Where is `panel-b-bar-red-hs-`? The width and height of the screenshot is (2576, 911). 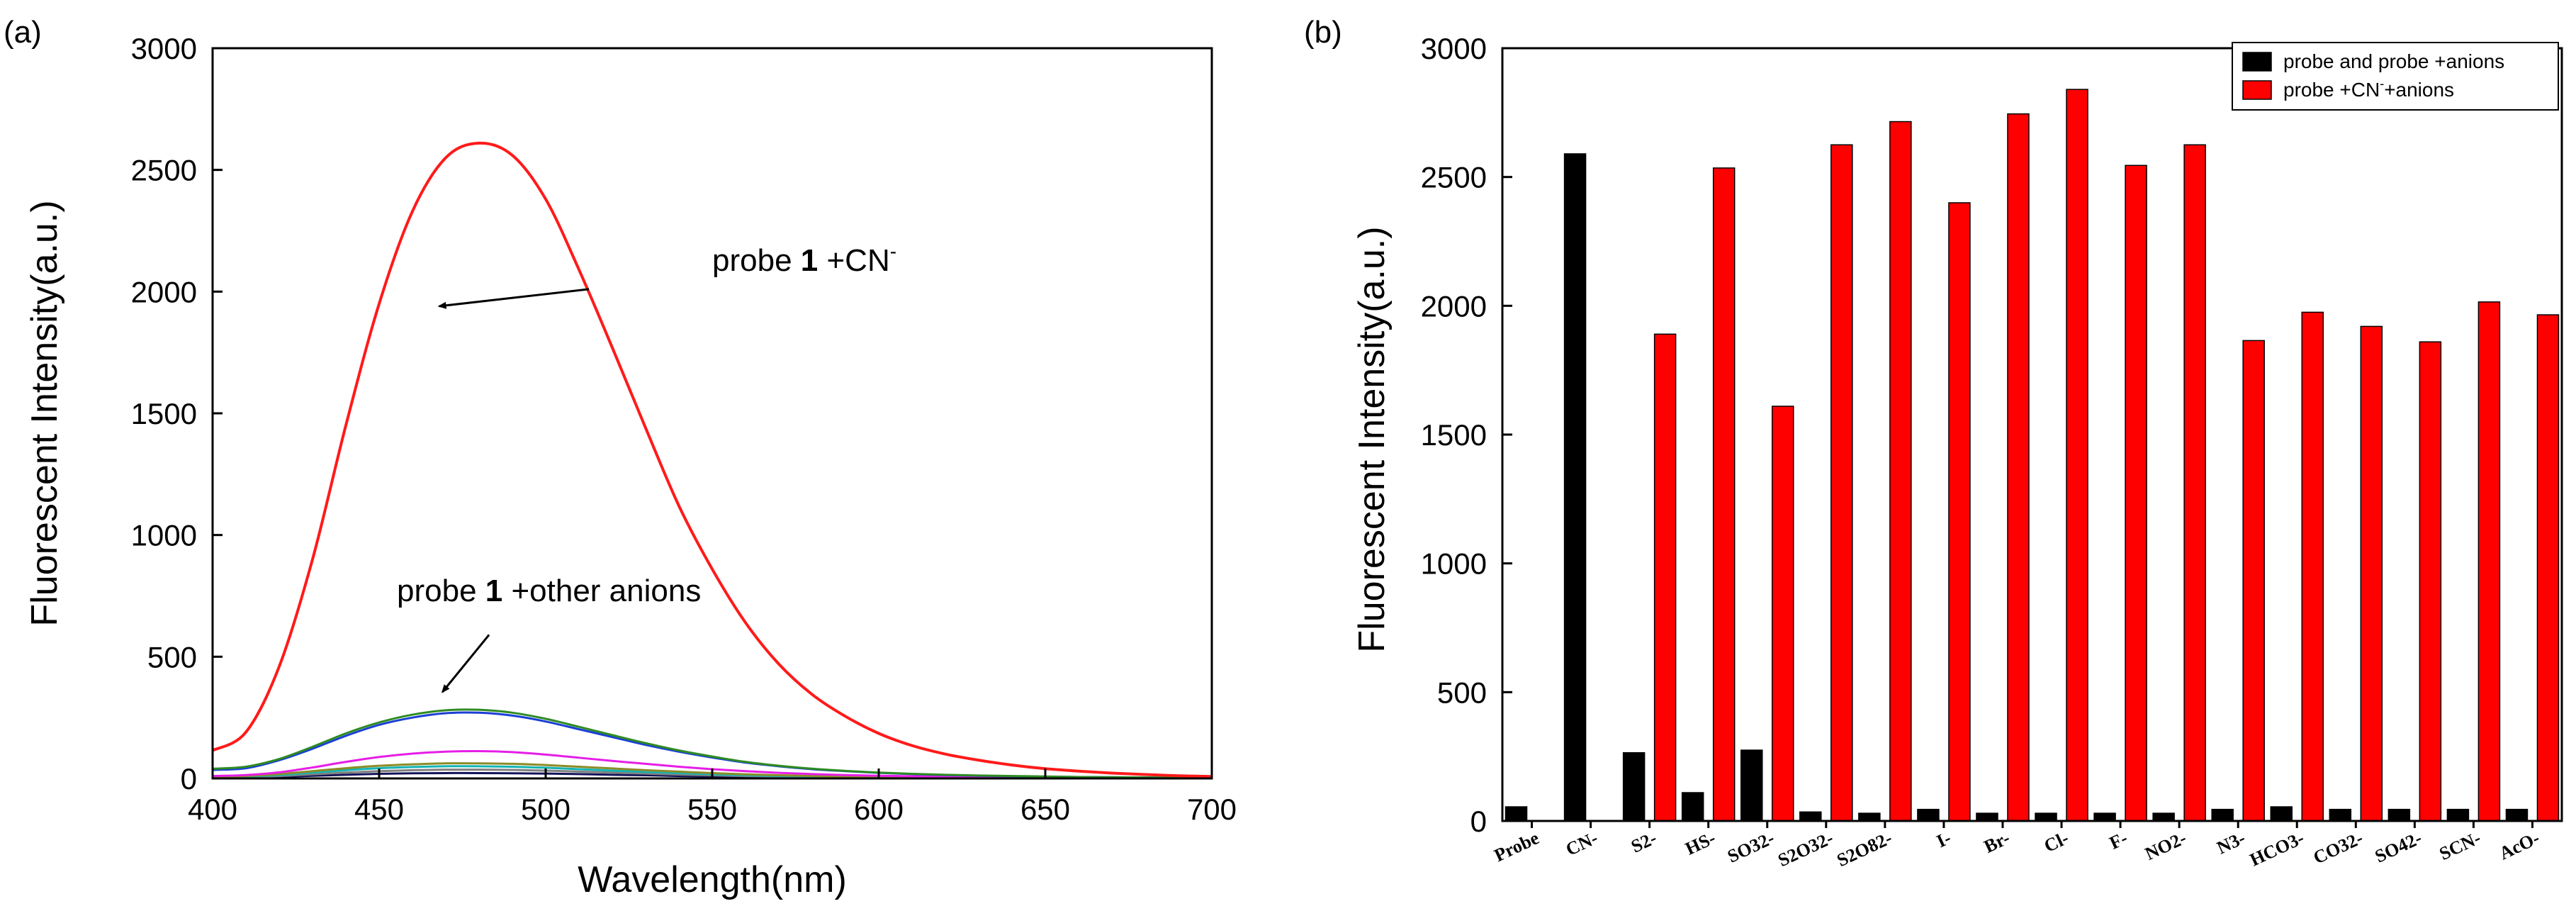
panel-b-bar-red-hs- is located at coordinates (1724, 495).